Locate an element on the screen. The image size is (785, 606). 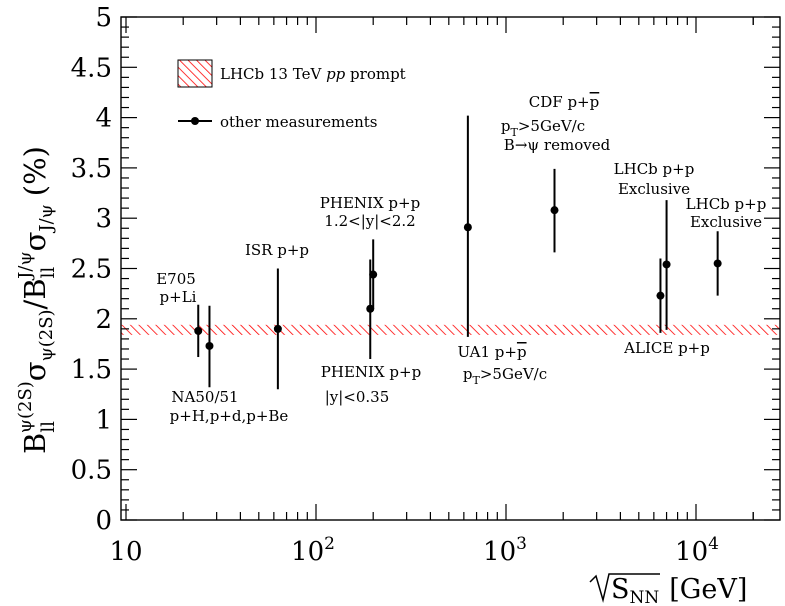
x-tick-label-1000: 10³ is located at coordinates (505, 550).